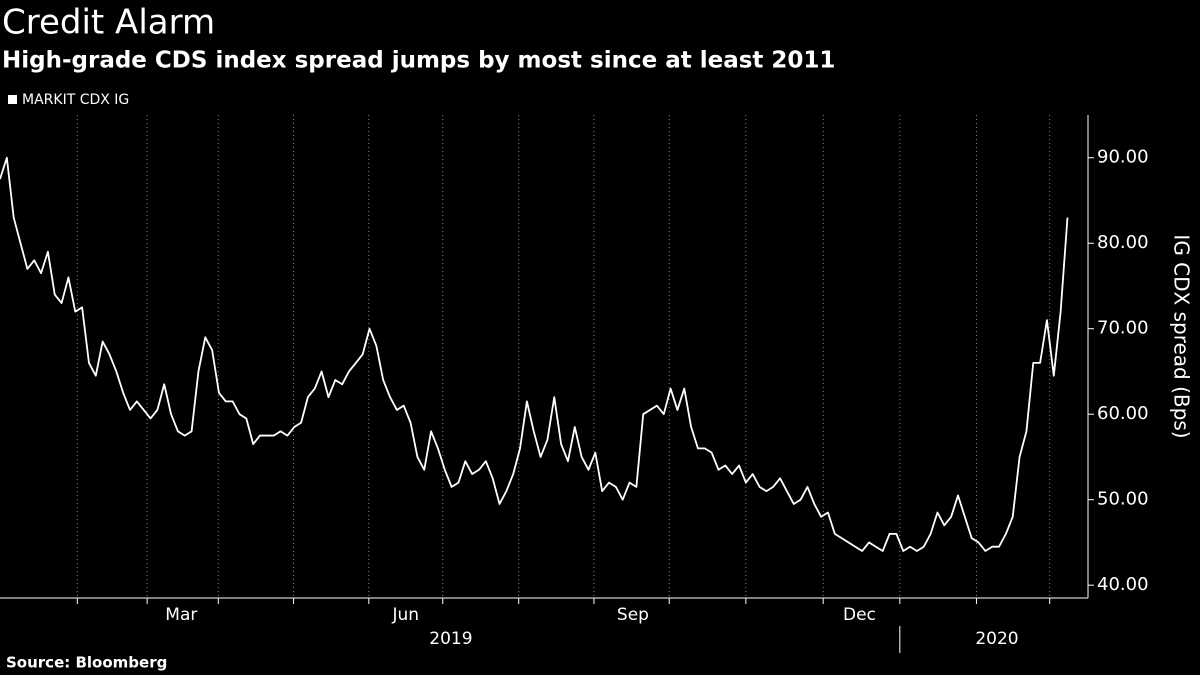 This screenshot has width=1200, height=675. Describe the element at coordinates (450, 639) in the screenshot. I see `year-label: 2019` at that location.